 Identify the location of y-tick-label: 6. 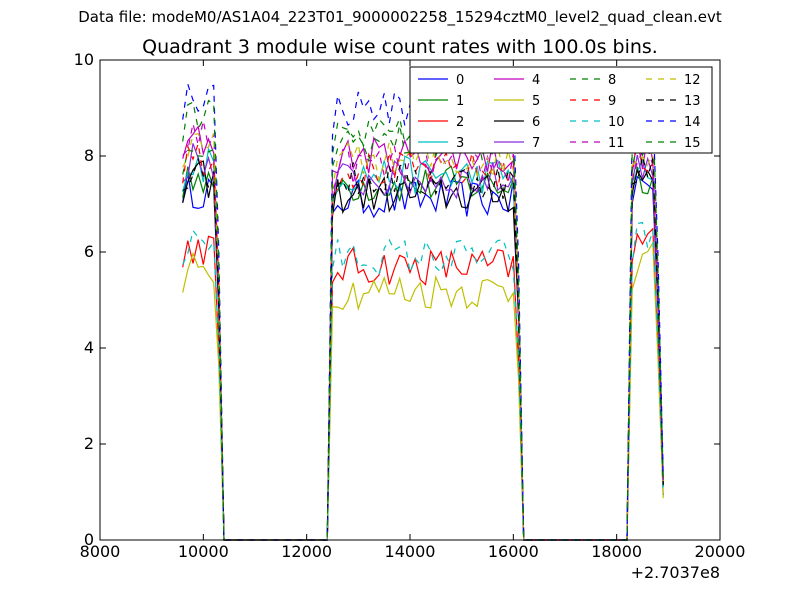
(89, 251).